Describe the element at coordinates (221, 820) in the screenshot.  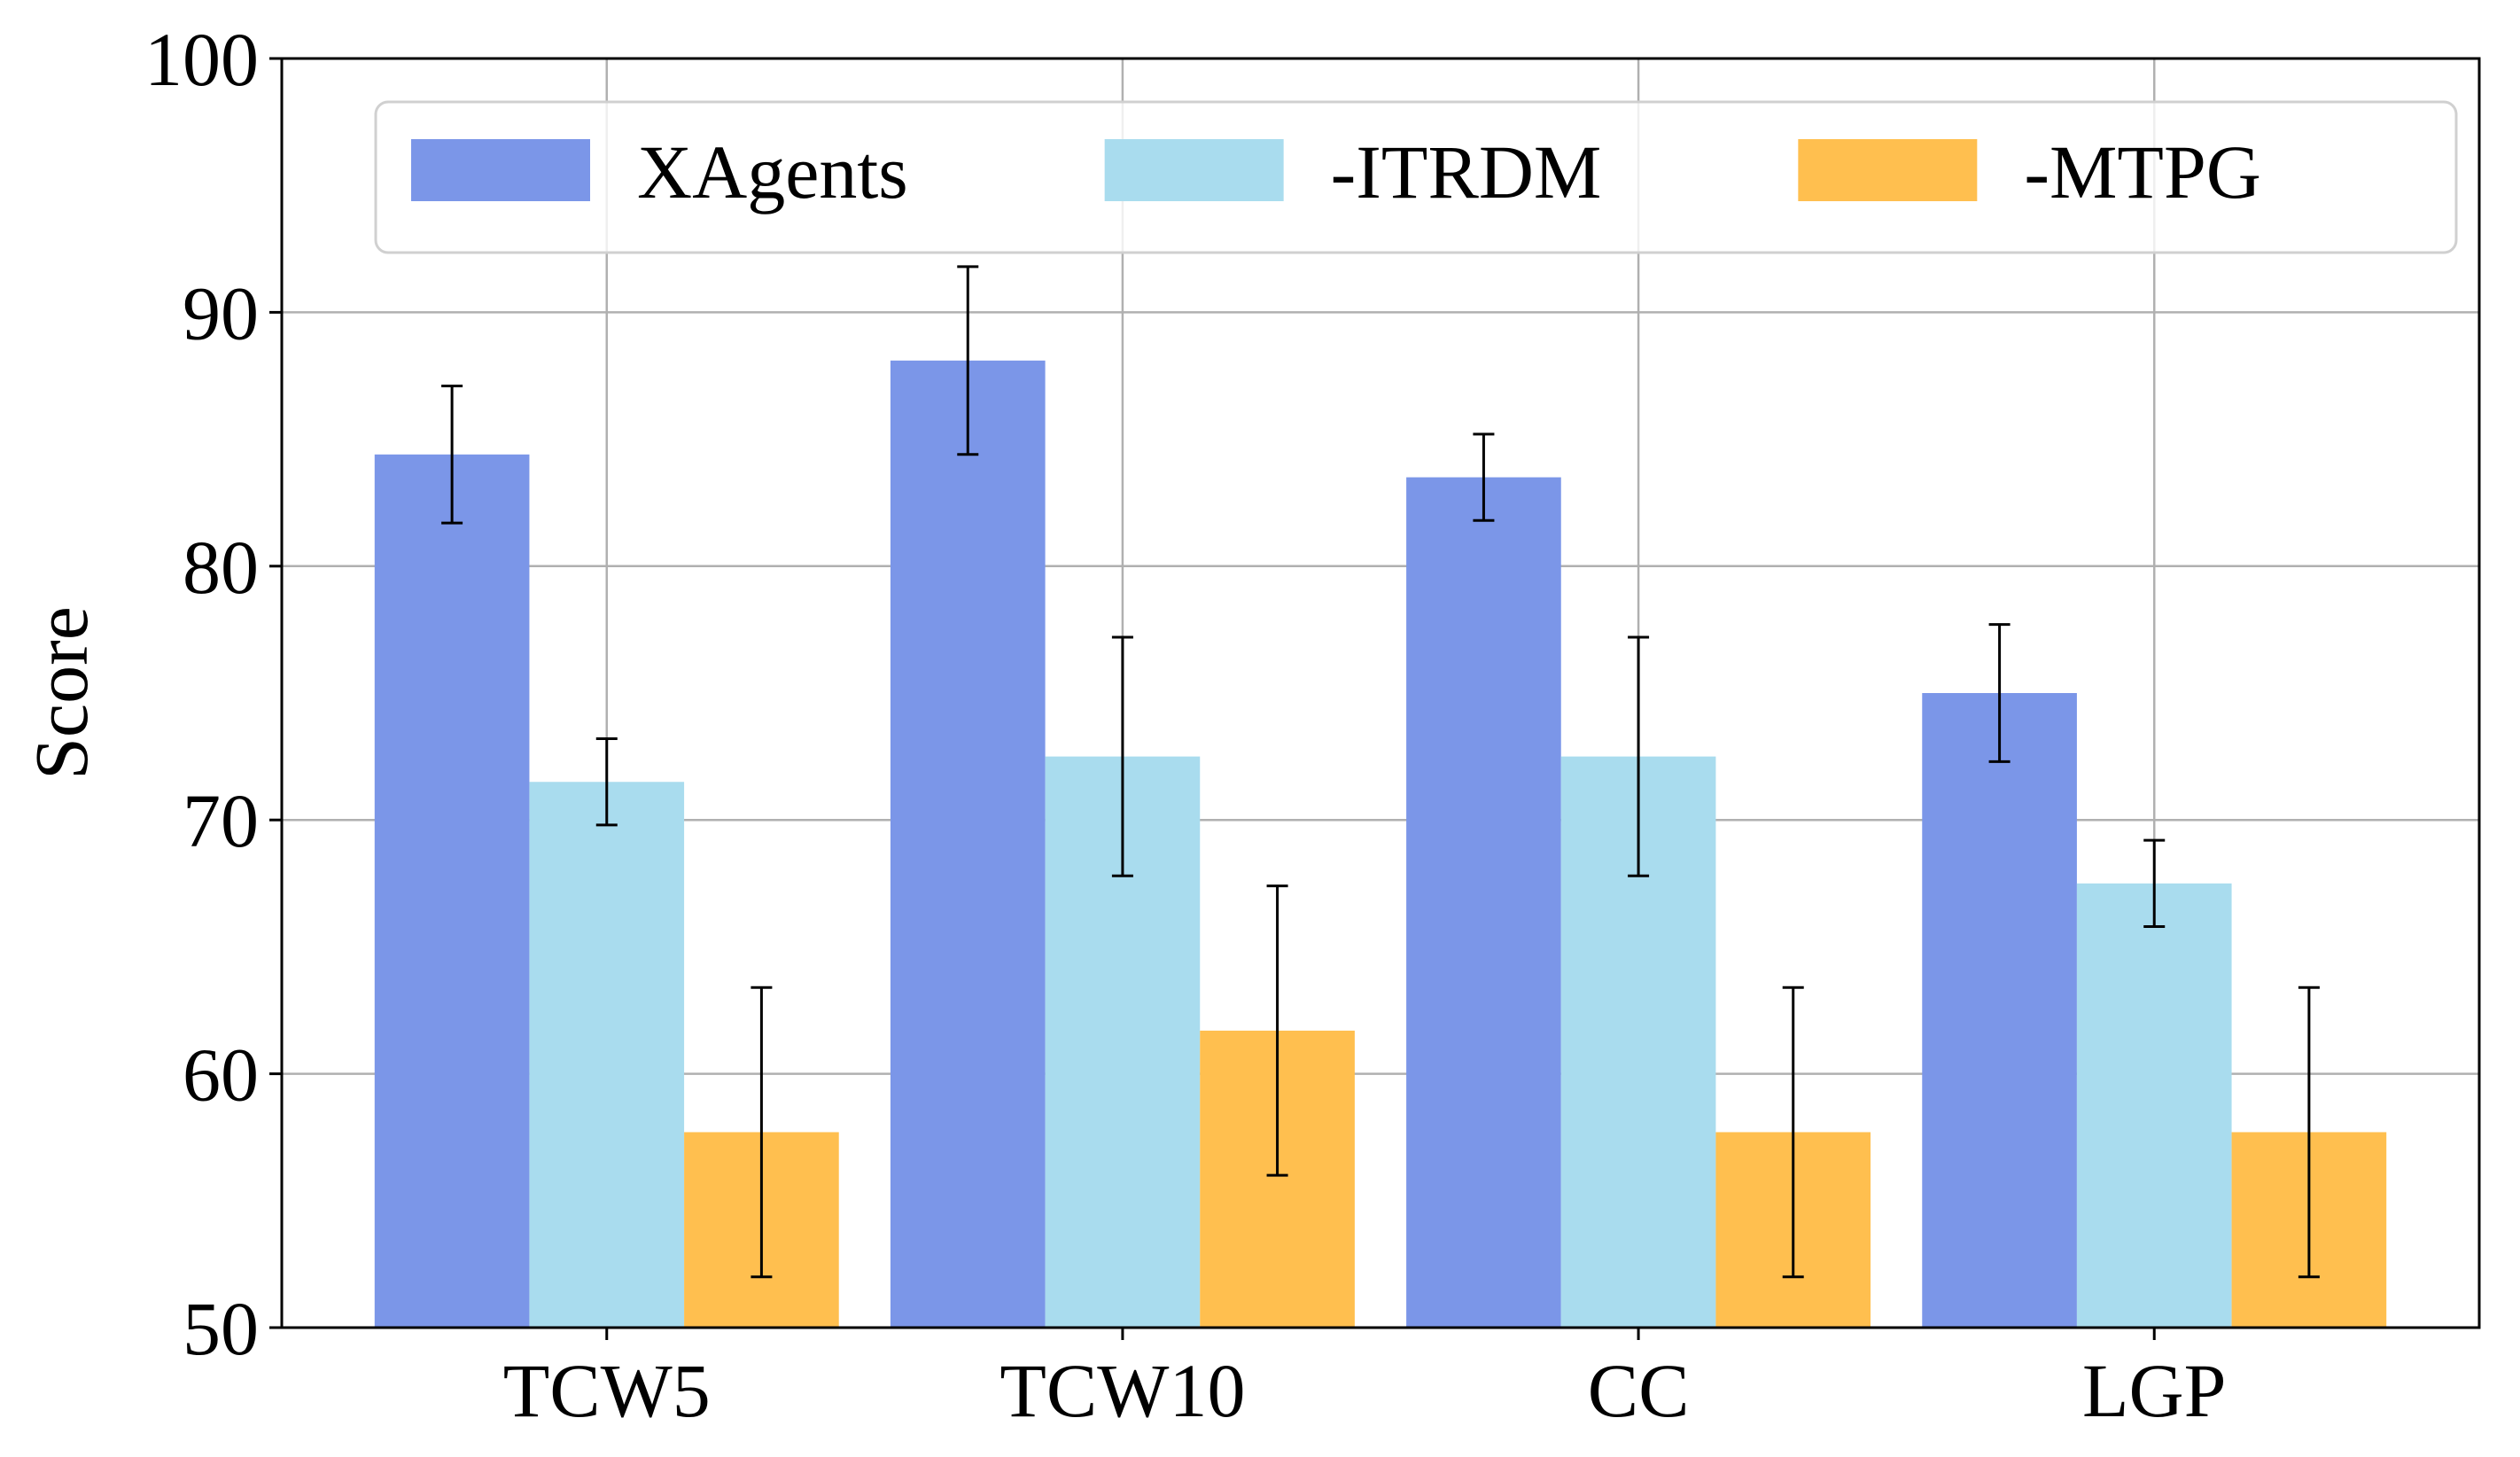
I see `y-tick-label: 70` at that location.